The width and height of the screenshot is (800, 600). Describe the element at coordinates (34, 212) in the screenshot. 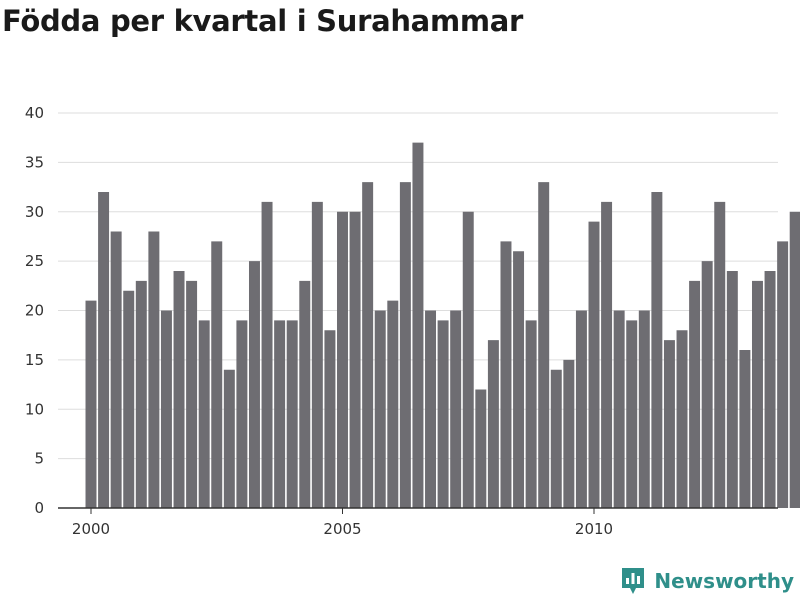

I see `y-tick-label: 30` at that location.